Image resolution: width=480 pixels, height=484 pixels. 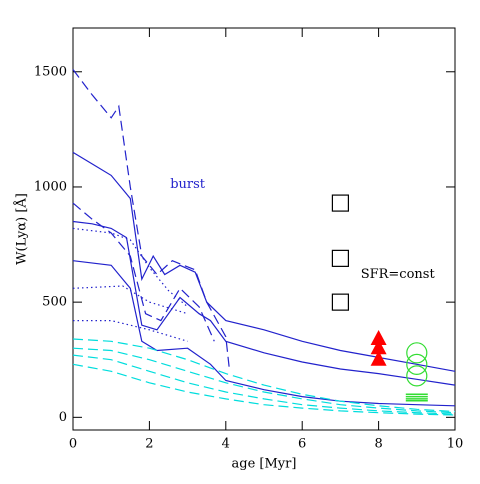 I want to click on annotation: burst, so click(x=188, y=184).